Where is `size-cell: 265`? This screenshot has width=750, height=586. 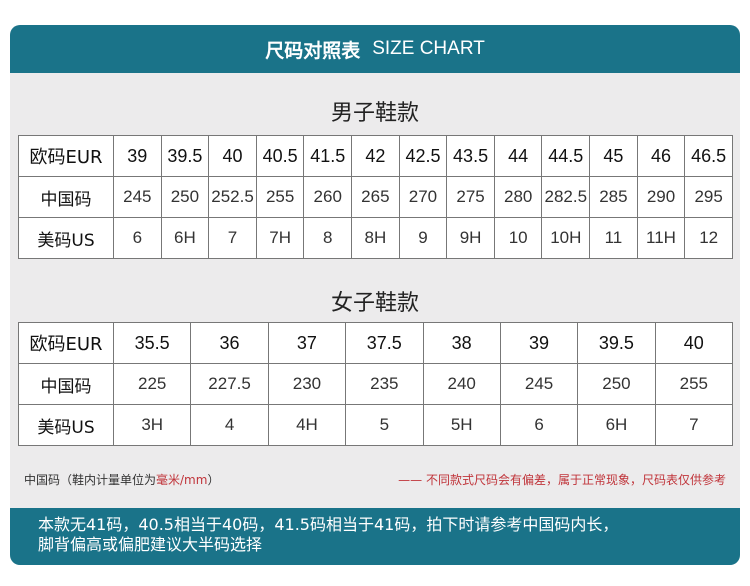 size-cell: 265 is located at coordinates (375, 197).